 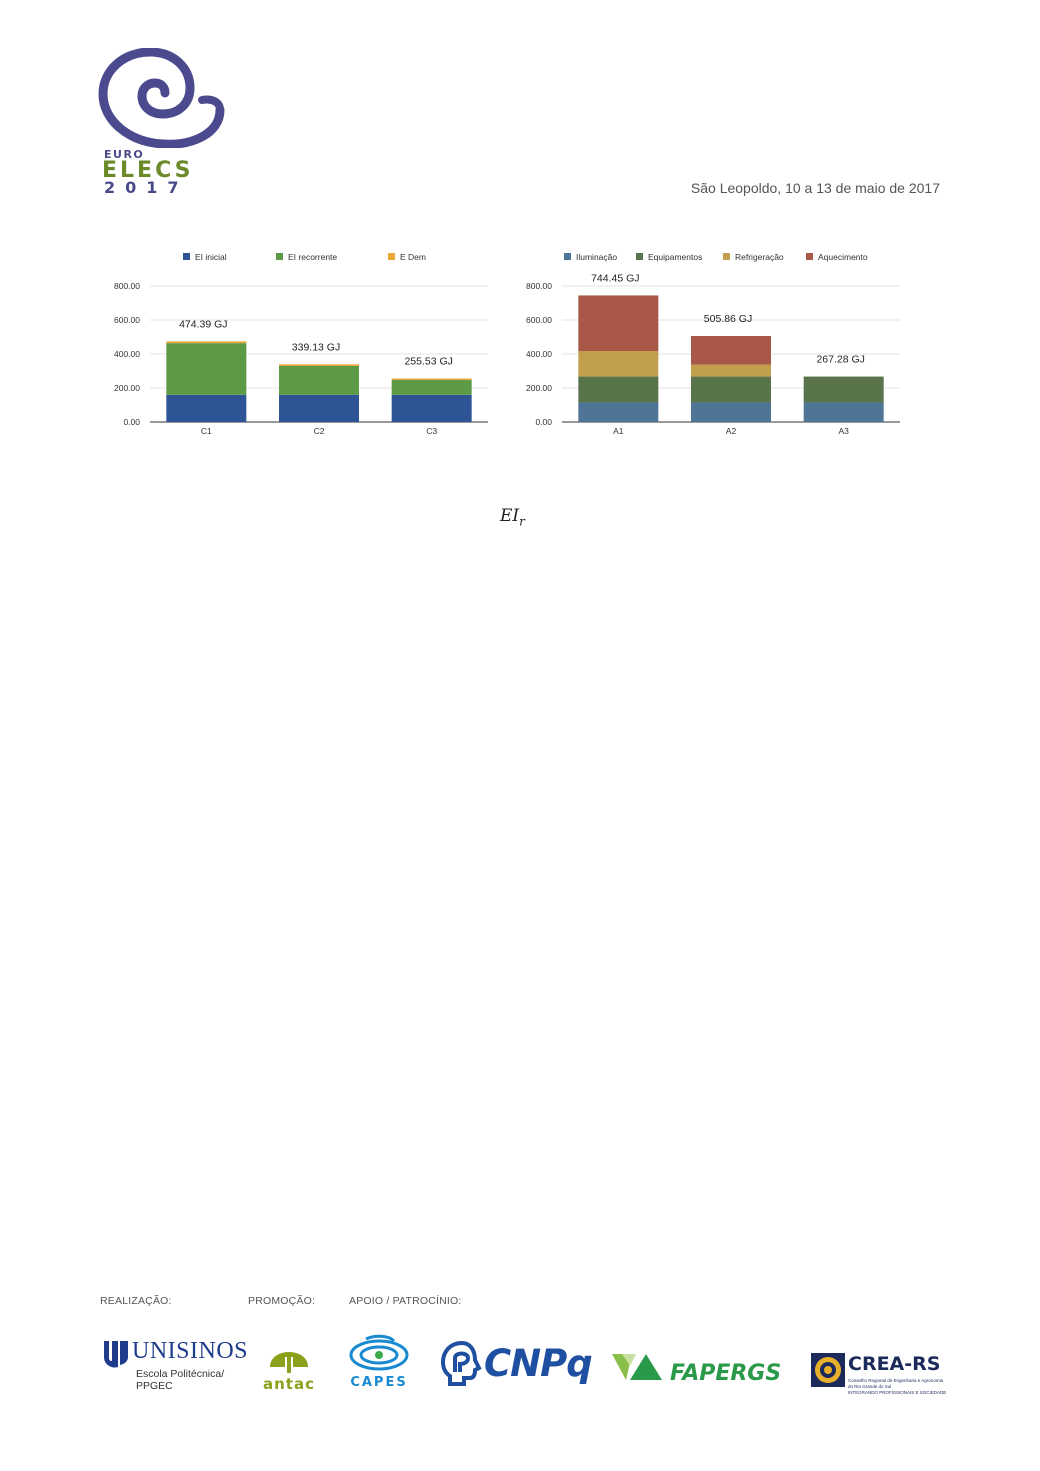 What do you see at coordinates (206, 431) in the screenshot?
I see `x-tick-label: C1` at bounding box center [206, 431].